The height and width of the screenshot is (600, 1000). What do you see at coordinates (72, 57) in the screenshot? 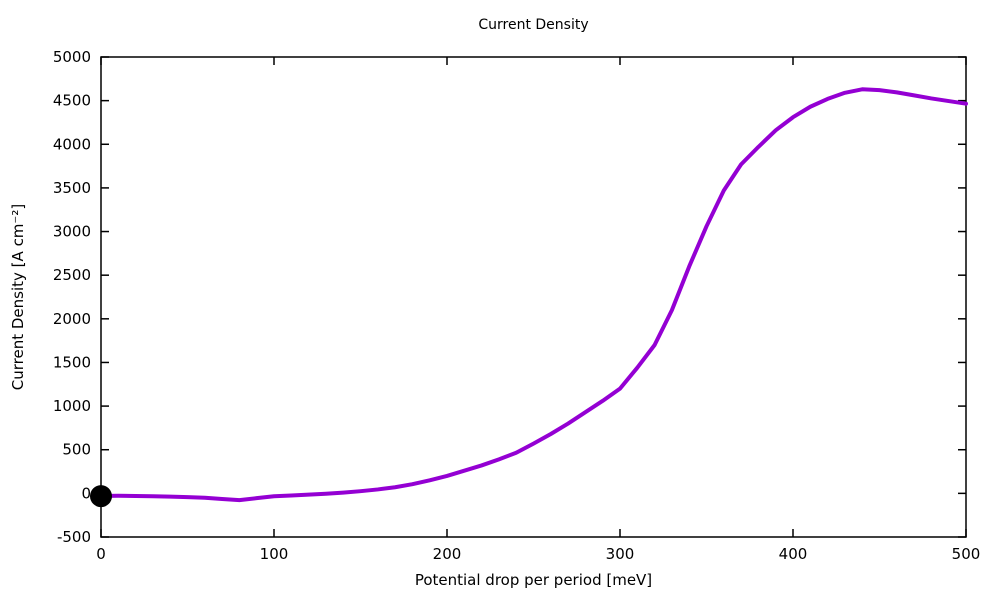
I see `y-tick-label: 5000` at bounding box center [72, 57].